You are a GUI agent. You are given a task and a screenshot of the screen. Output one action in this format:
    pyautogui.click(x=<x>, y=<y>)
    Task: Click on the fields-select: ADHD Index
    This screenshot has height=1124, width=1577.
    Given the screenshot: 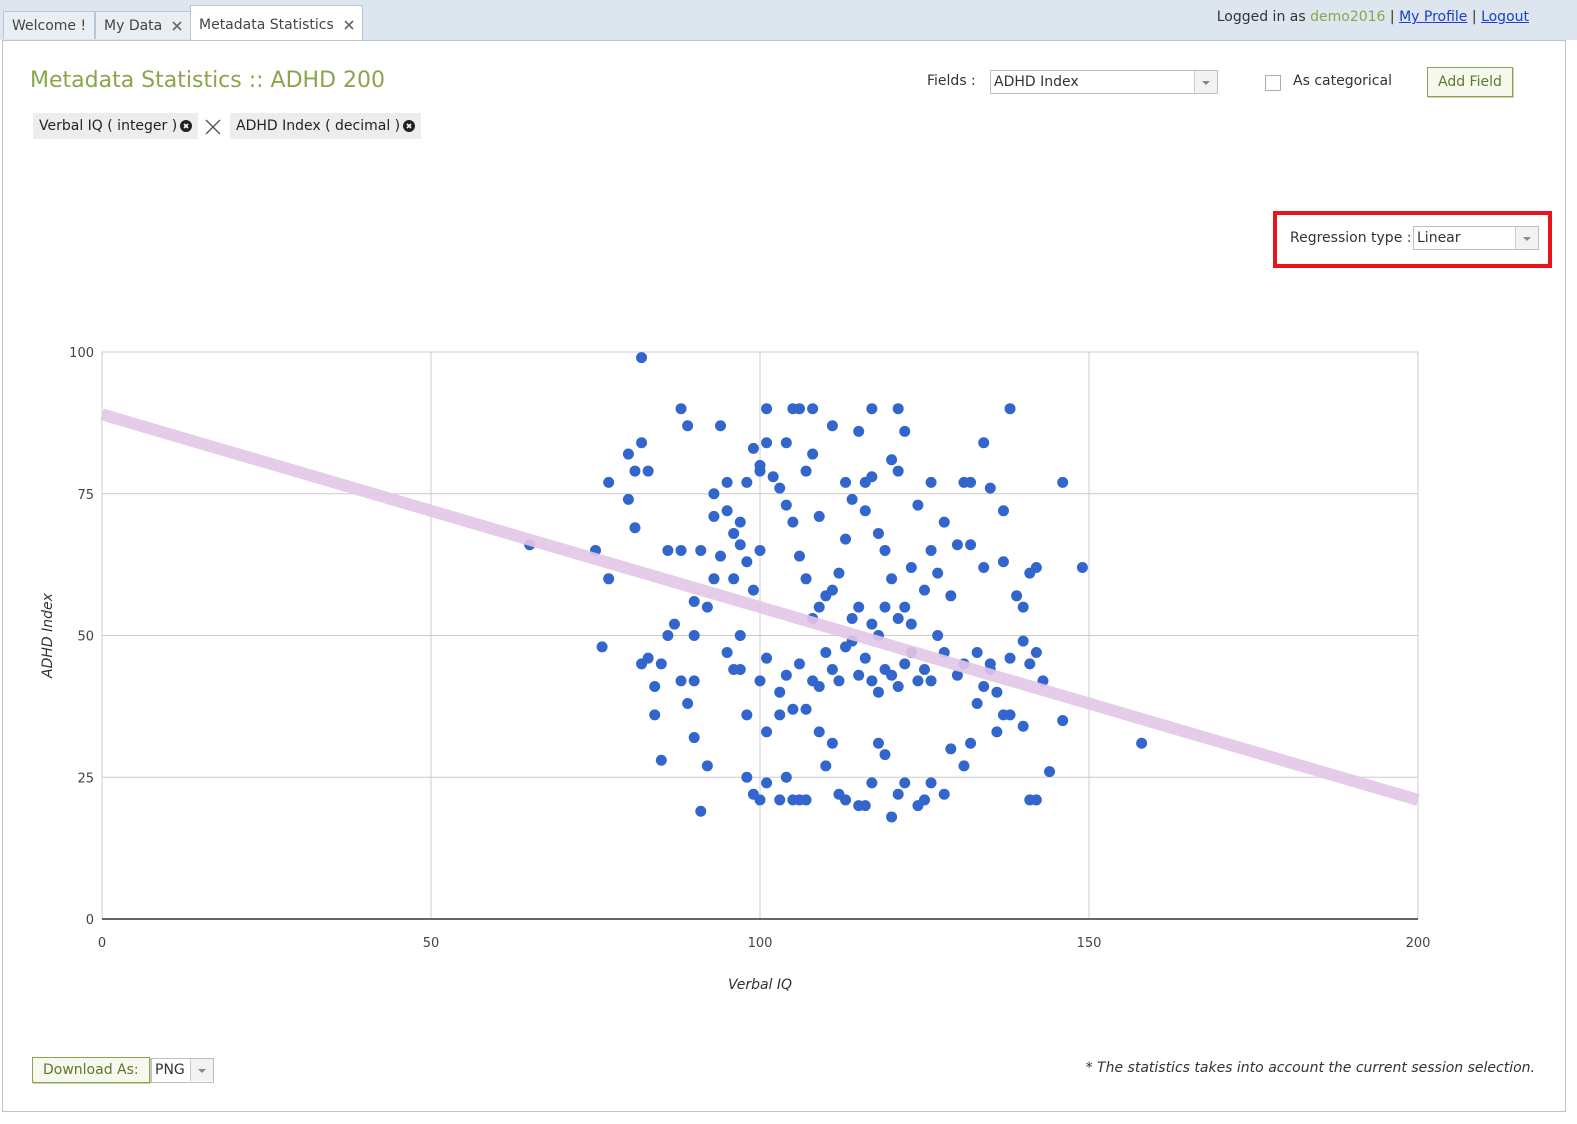 What is the action you would take?
    pyautogui.click(x=1104, y=82)
    